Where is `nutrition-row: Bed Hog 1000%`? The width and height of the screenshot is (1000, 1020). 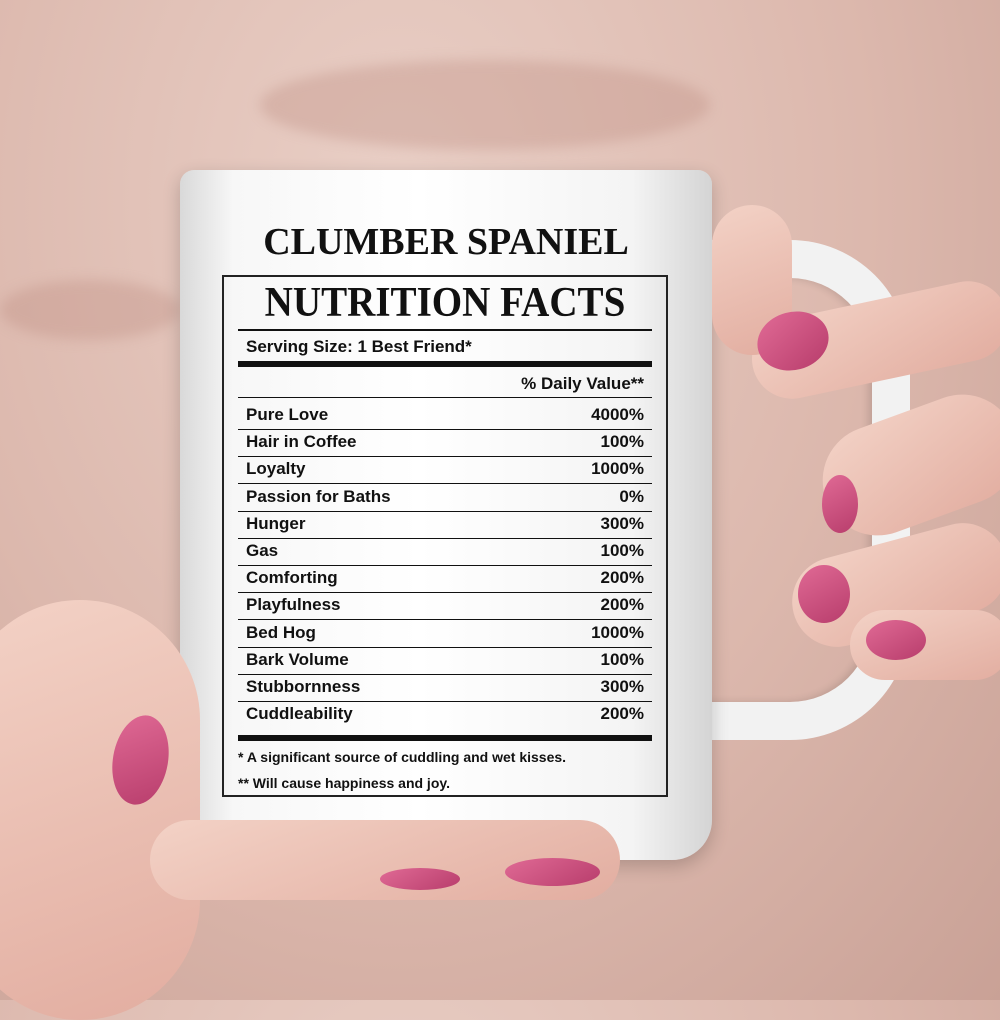 nutrition-row: Bed Hog 1000% is located at coordinates (445, 633).